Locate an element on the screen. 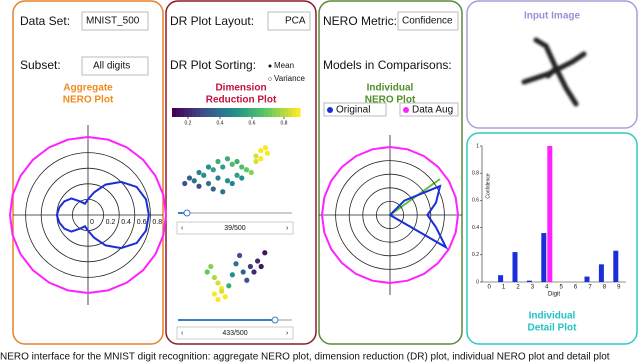  label: Models in Comparisons: is located at coordinates (387, 65).